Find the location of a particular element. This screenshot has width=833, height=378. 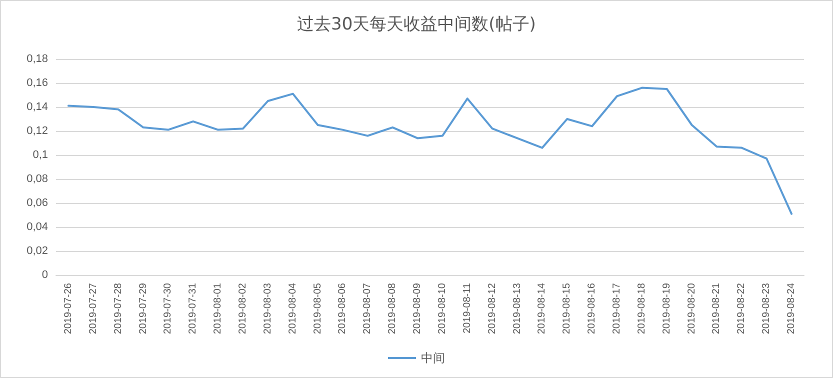

x-tick-label: 2019-08-16 is located at coordinates (592, 308).